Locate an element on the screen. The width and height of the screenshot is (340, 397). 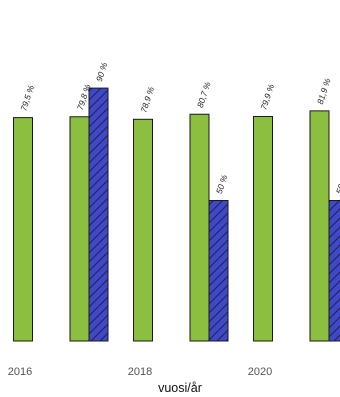
x-axis-title: vuosi/år is located at coordinates (180, 388).